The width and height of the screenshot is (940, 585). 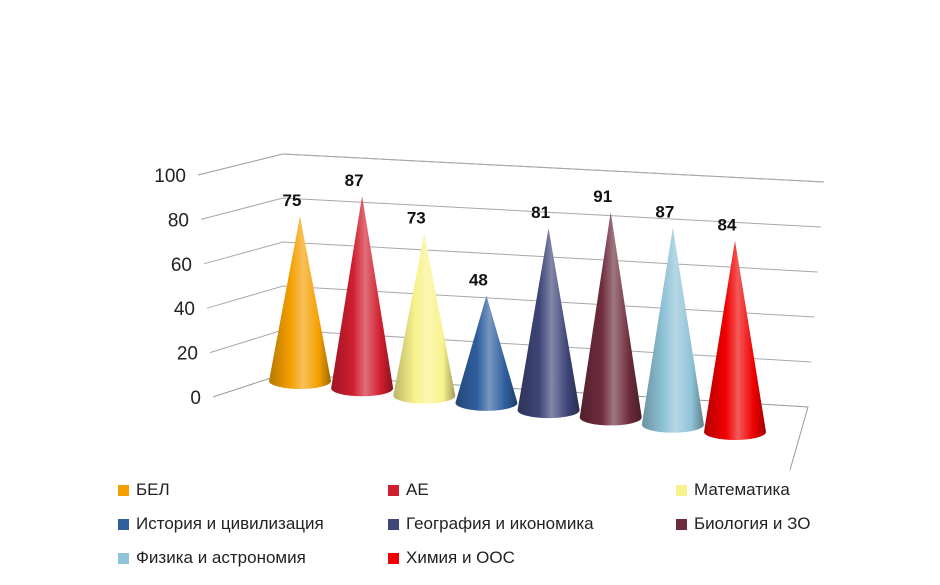 I want to click on data-label: 73, so click(x=416, y=217).